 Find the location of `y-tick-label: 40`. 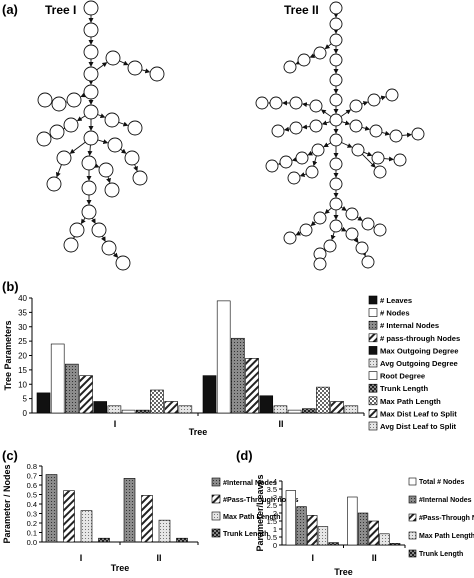

y-tick-label: 40 is located at coordinates (22, 298).